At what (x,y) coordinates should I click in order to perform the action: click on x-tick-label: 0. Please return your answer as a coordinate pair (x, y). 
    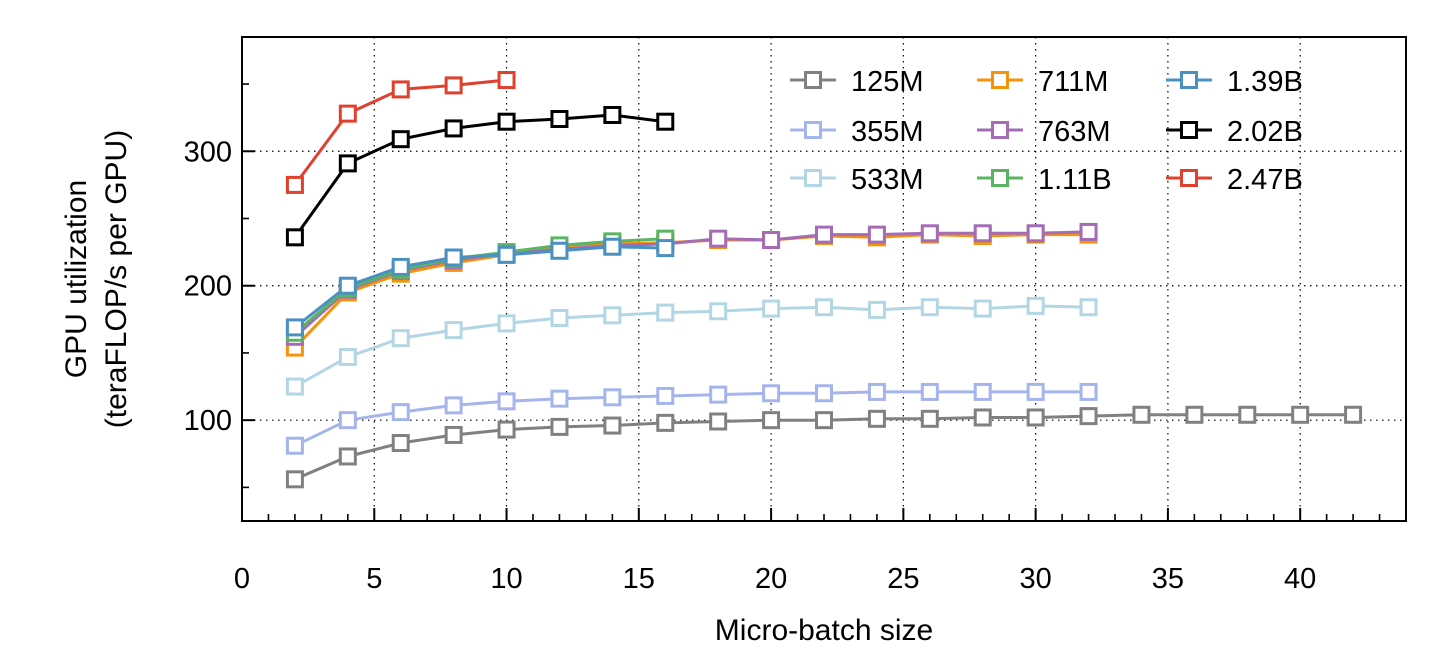
    Looking at the image, I should click on (242, 579).